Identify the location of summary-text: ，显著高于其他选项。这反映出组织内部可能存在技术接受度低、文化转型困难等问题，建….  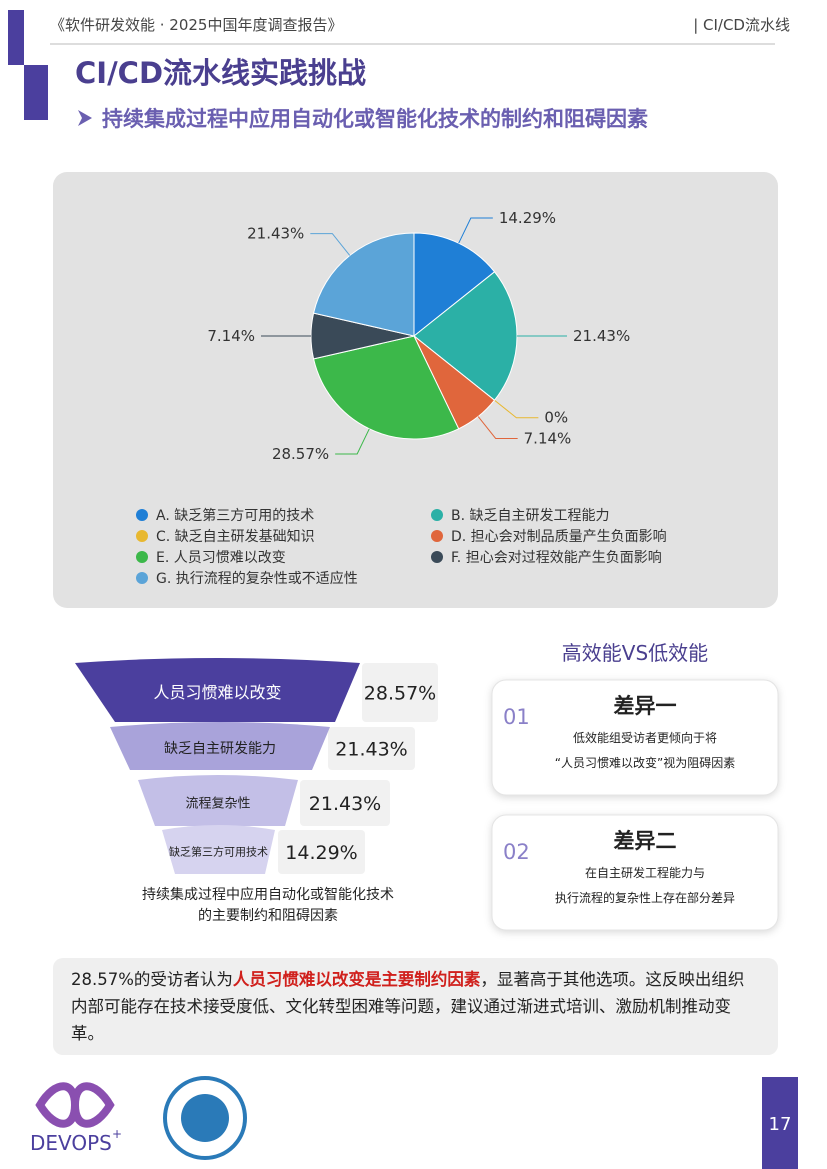
(408, 1006).